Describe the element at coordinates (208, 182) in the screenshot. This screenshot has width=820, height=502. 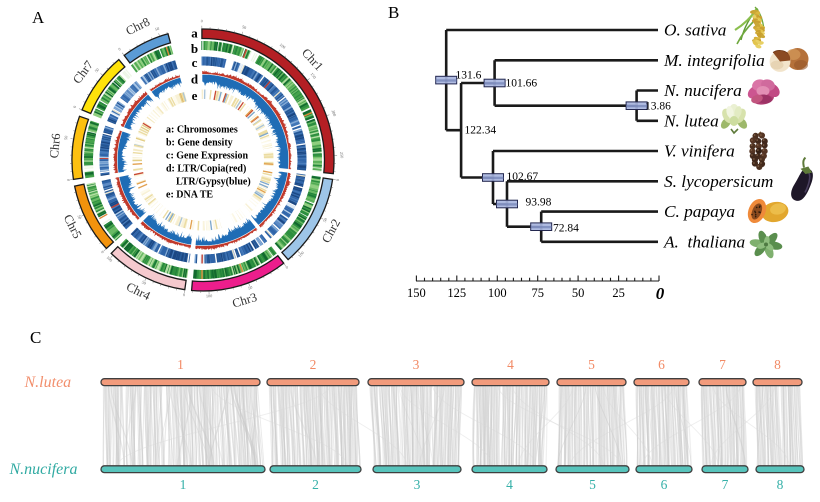
I see `svg-text: LTR/Gypsy(blue)` at that location.